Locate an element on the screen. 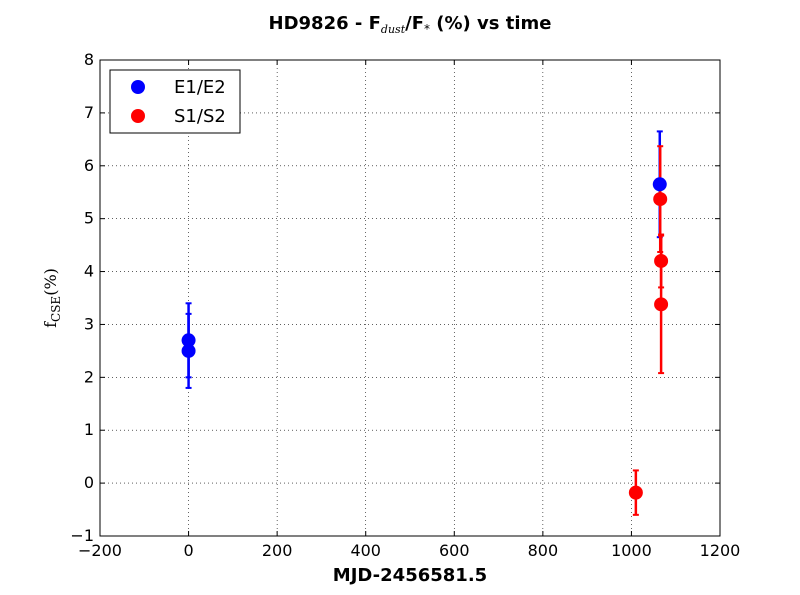  y-tick-label: 7 is located at coordinates (89, 112).